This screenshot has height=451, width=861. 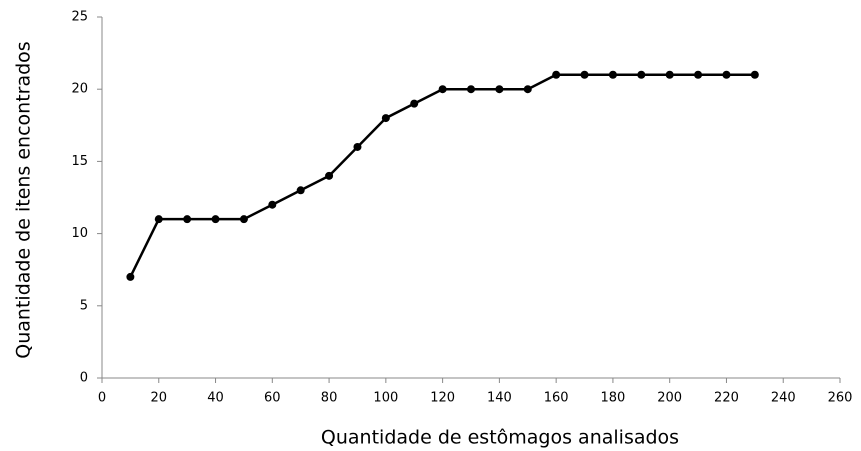 I want to click on x-tick-label: 120, so click(x=442, y=398).